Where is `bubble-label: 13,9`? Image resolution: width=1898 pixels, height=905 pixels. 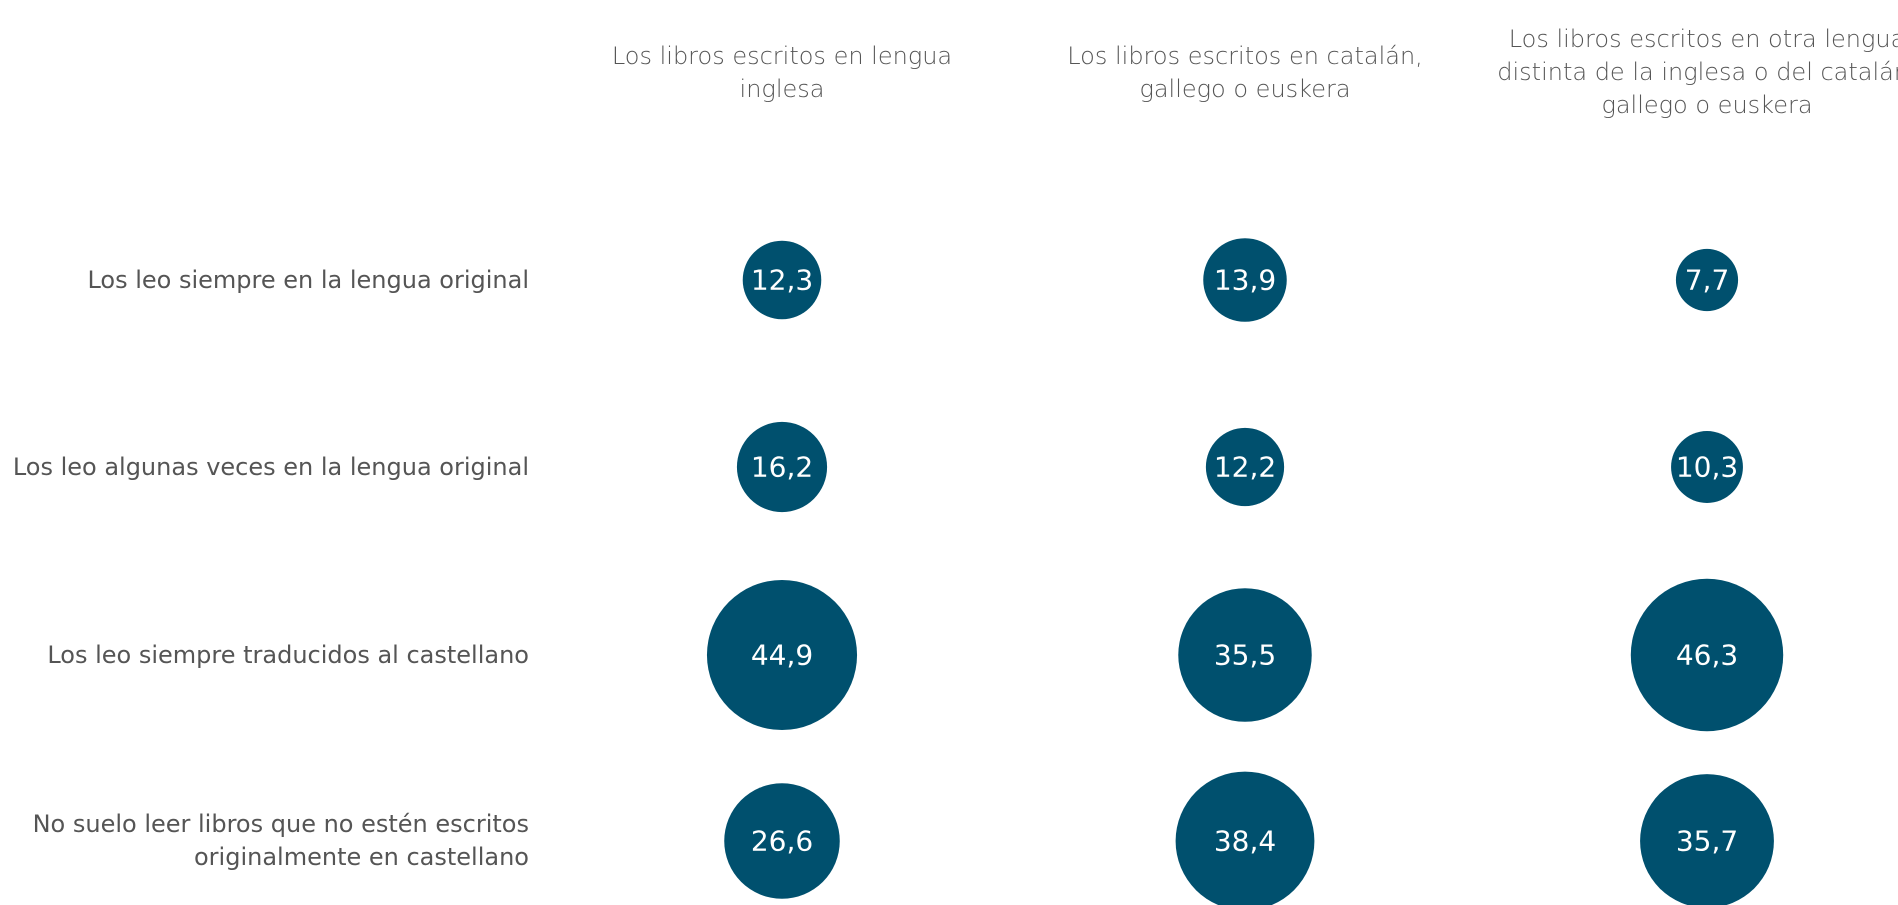
bubble-label: 13,9 is located at coordinates (1245, 280).